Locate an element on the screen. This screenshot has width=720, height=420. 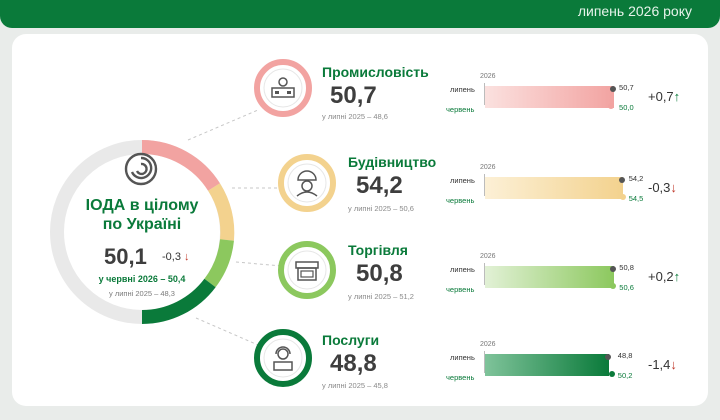
ring-segment-trade is located at coordinates (219, 263).